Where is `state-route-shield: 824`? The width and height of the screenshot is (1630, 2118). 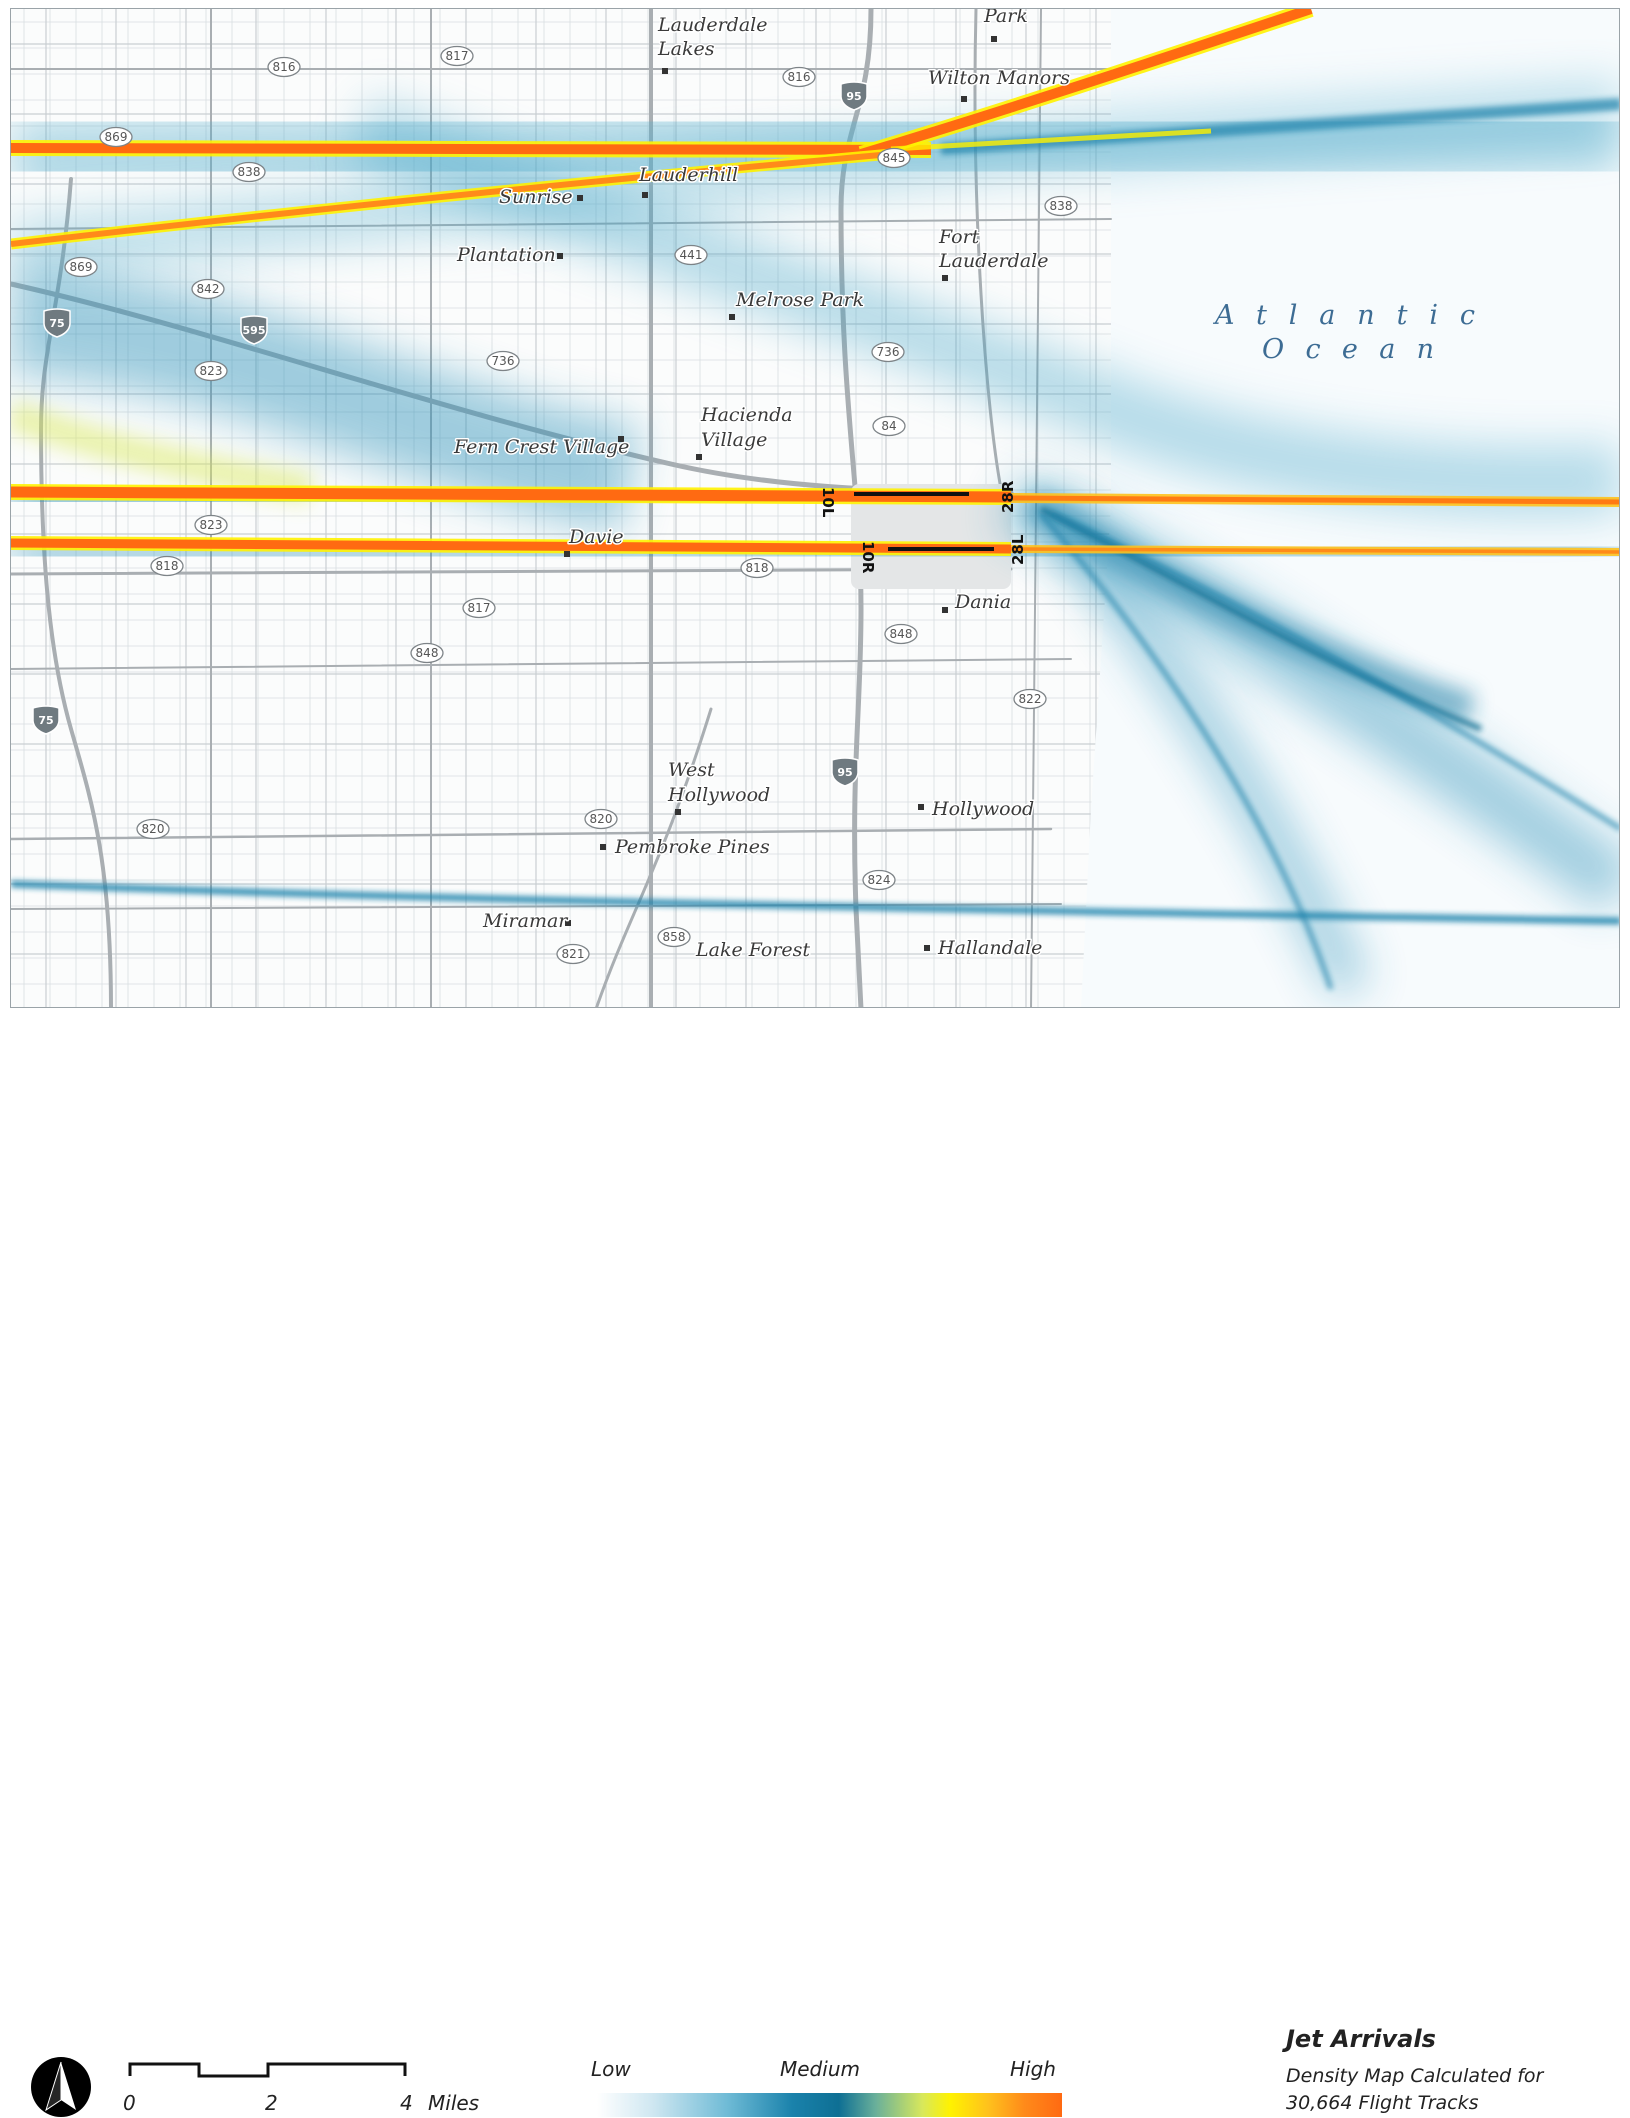 state-route-shield: 824 is located at coordinates (879, 880).